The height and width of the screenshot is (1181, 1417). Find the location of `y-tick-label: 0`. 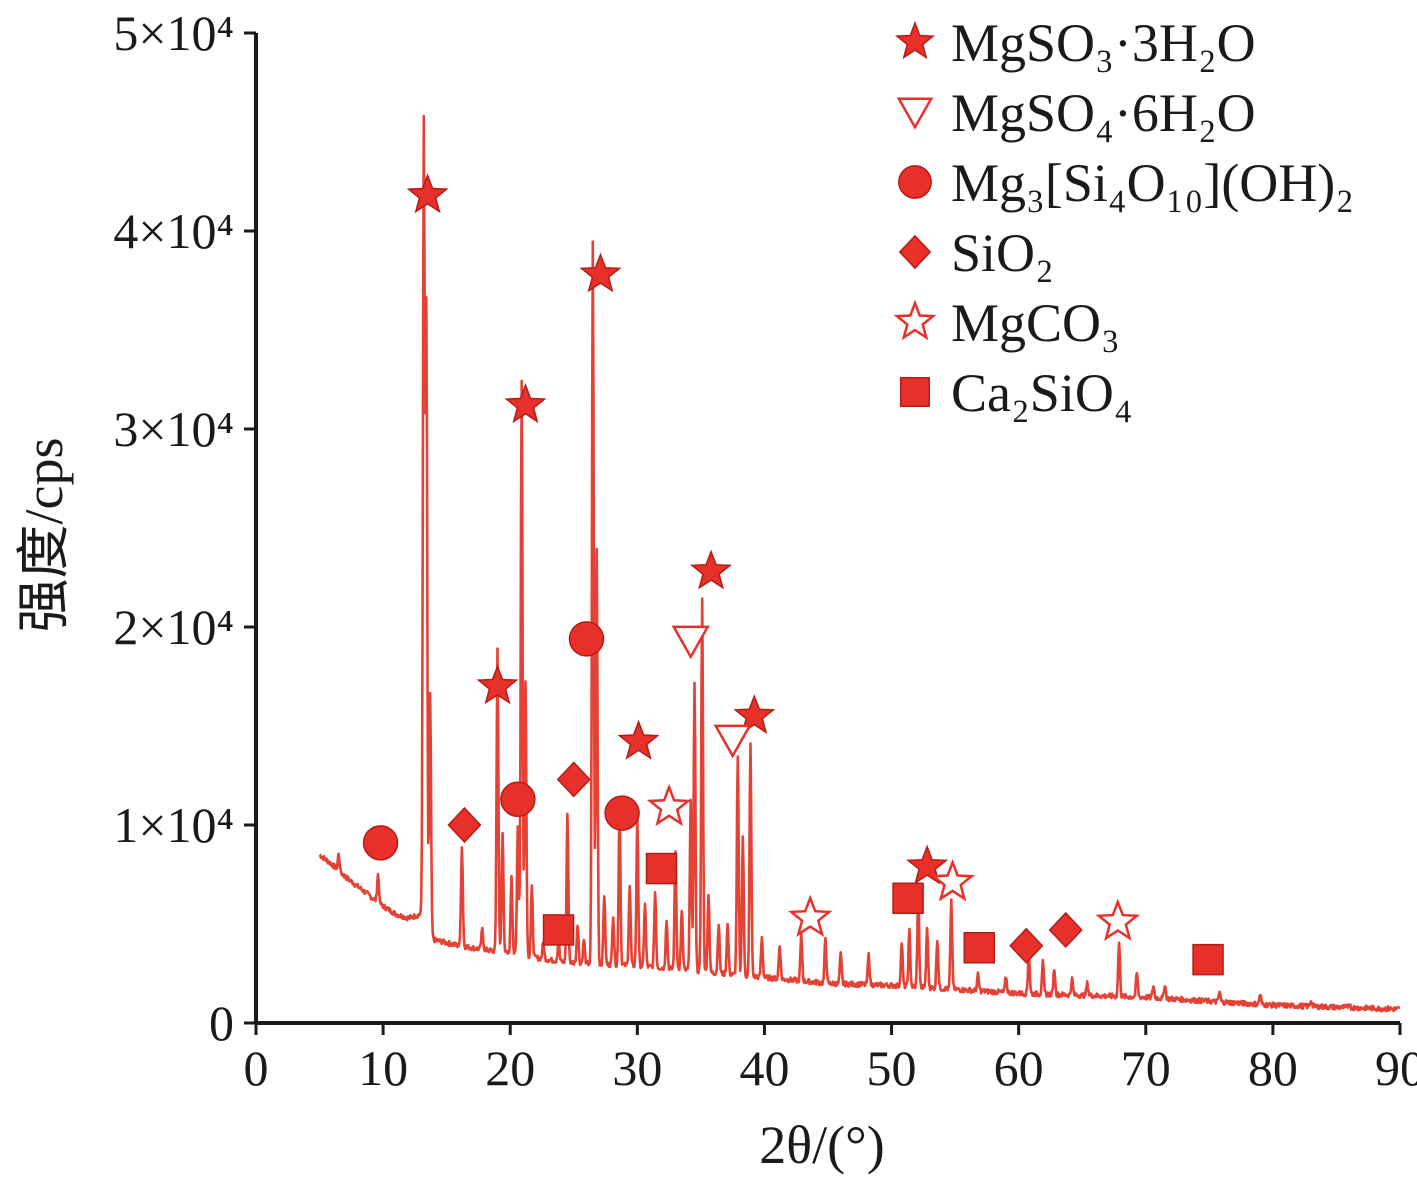

y-tick-label: 0 is located at coordinates (221, 1023).